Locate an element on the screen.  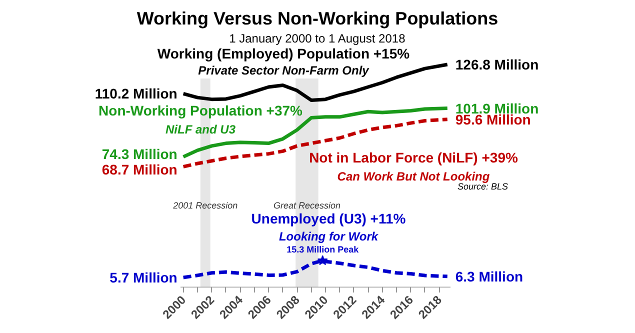
data-label: 5.7 Million is located at coordinates (144, 277).